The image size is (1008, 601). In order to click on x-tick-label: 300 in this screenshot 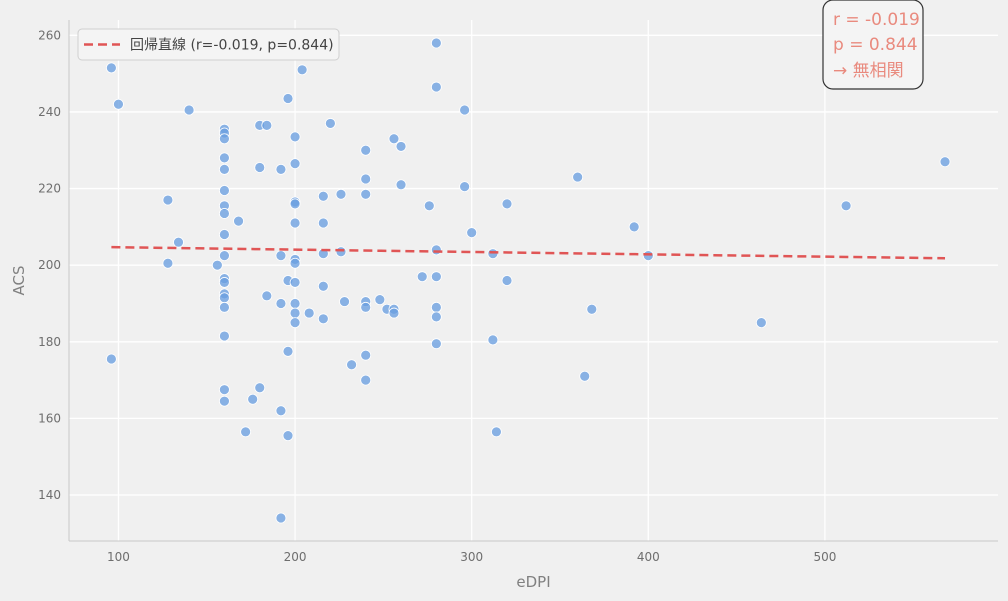, I will do `click(471, 557)`.